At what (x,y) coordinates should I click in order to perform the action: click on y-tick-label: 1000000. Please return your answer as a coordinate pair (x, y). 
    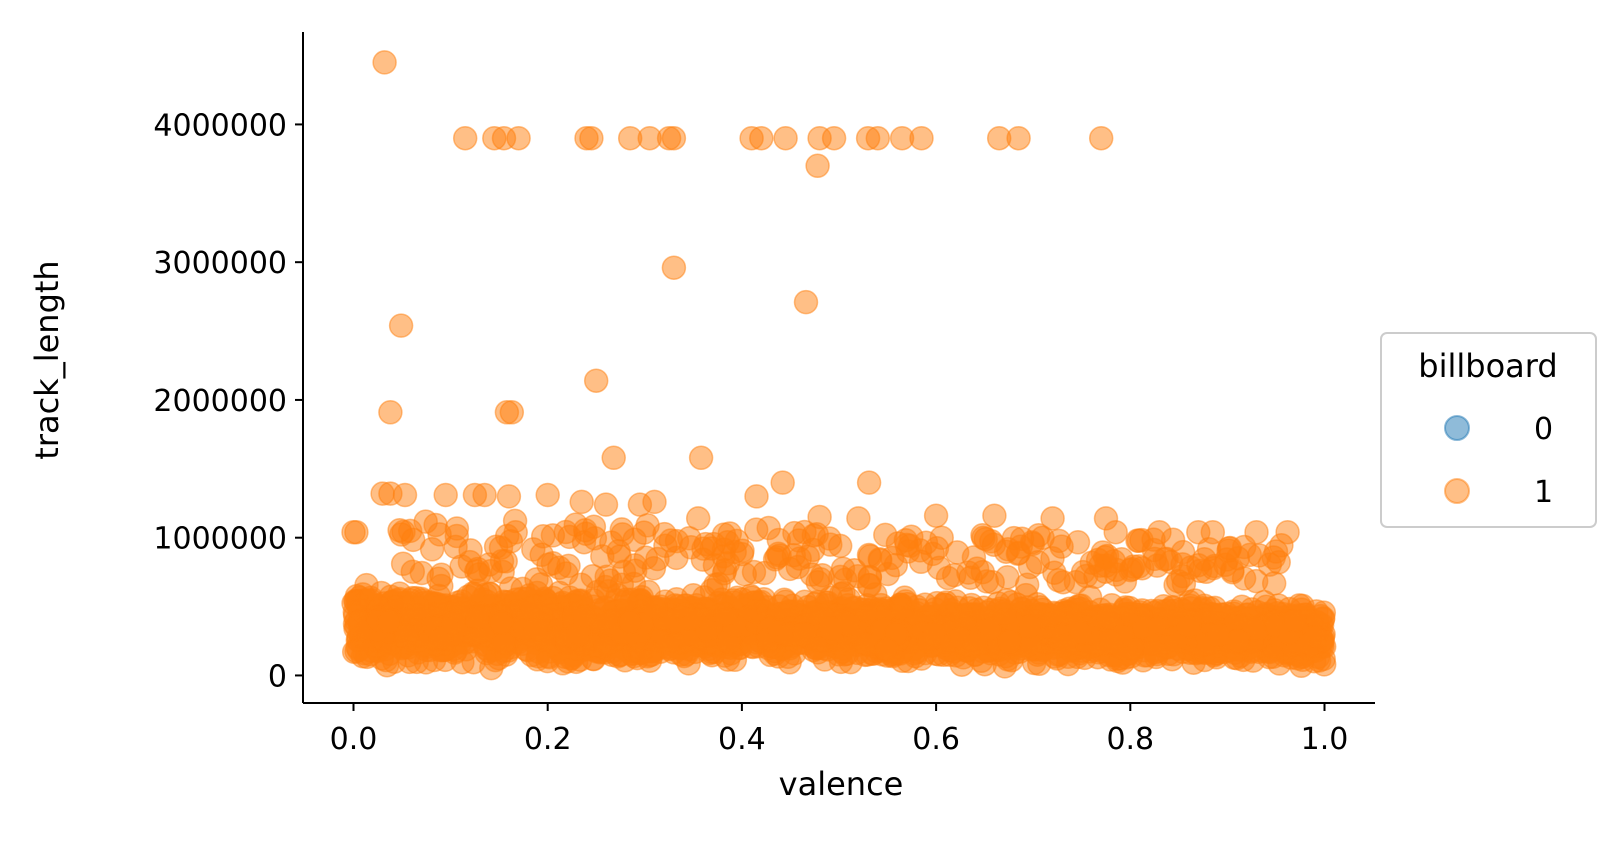
    Looking at the image, I should click on (220, 539).